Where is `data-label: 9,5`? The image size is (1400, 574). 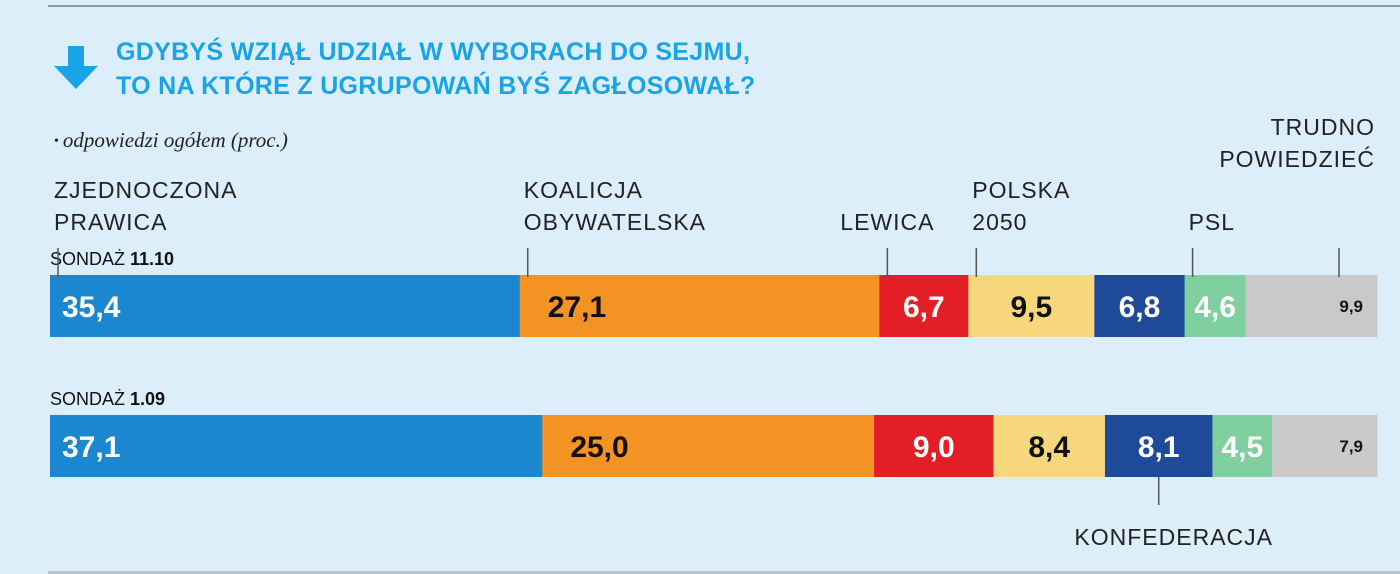 data-label: 9,5 is located at coordinates (1031, 307).